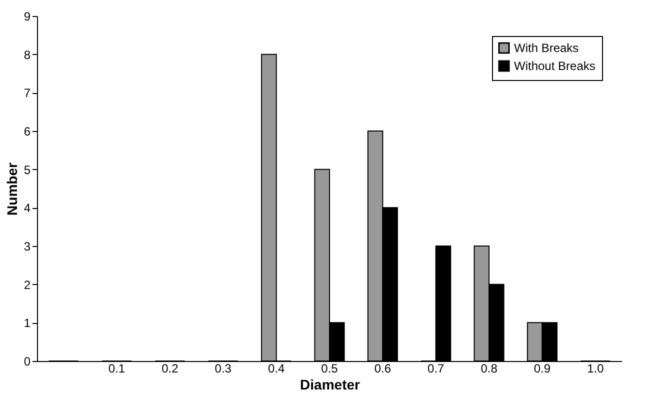 The width and height of the screenshot is (655, 416). Describe the element at coordinates (27, 169) in the screenshot. I see `y-tick-label: 5` at that location.